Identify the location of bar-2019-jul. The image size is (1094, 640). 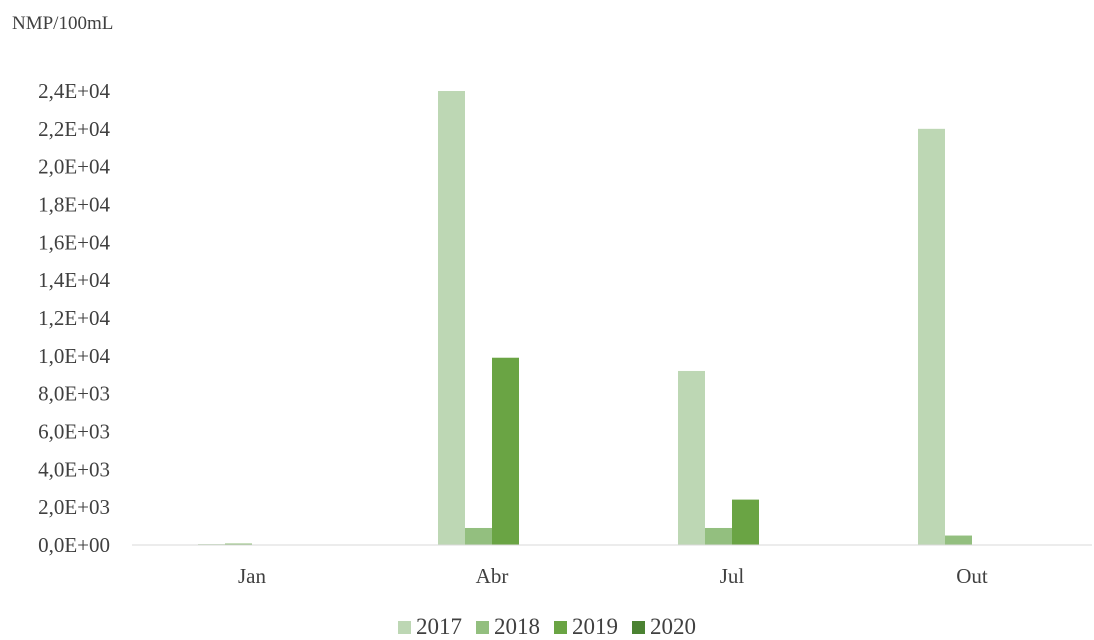
(745, 522).